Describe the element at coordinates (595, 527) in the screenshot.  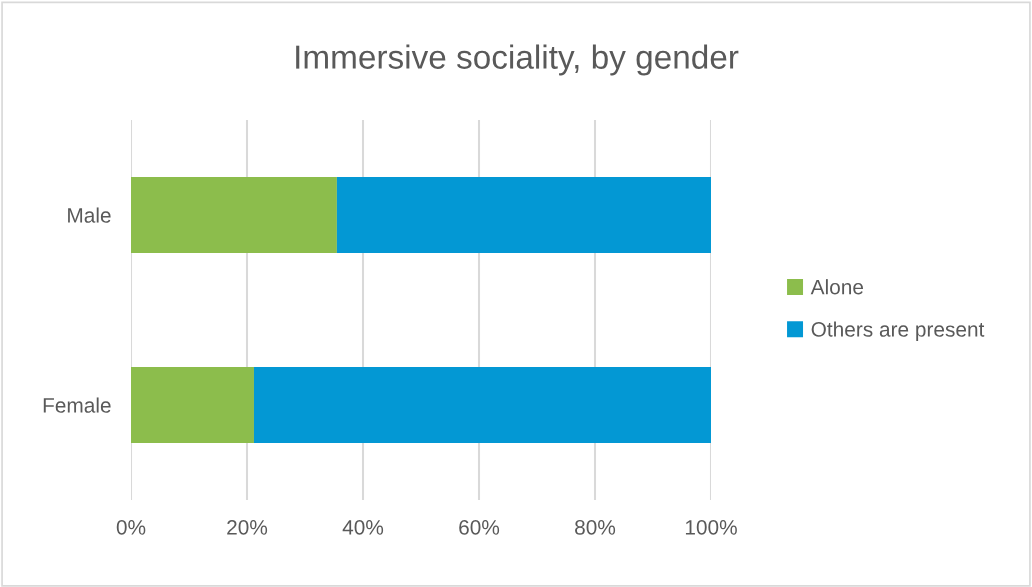
I see `x-tick-label: 80%` at that location.